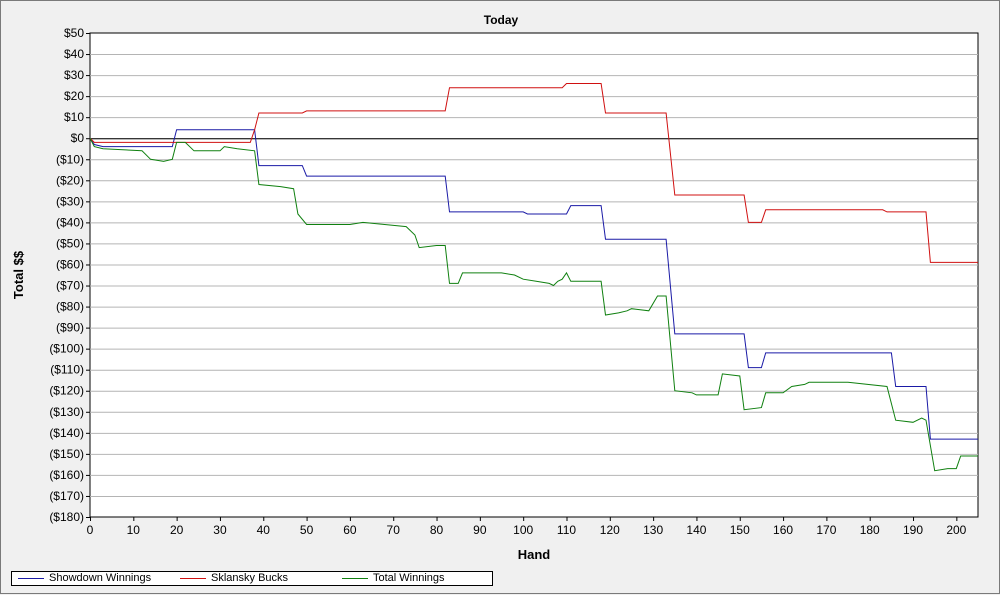  What do you see at coordinates (566, 530) in the screenshot?
I see `x-tick-label: 110` at bounding box center [566, 530].